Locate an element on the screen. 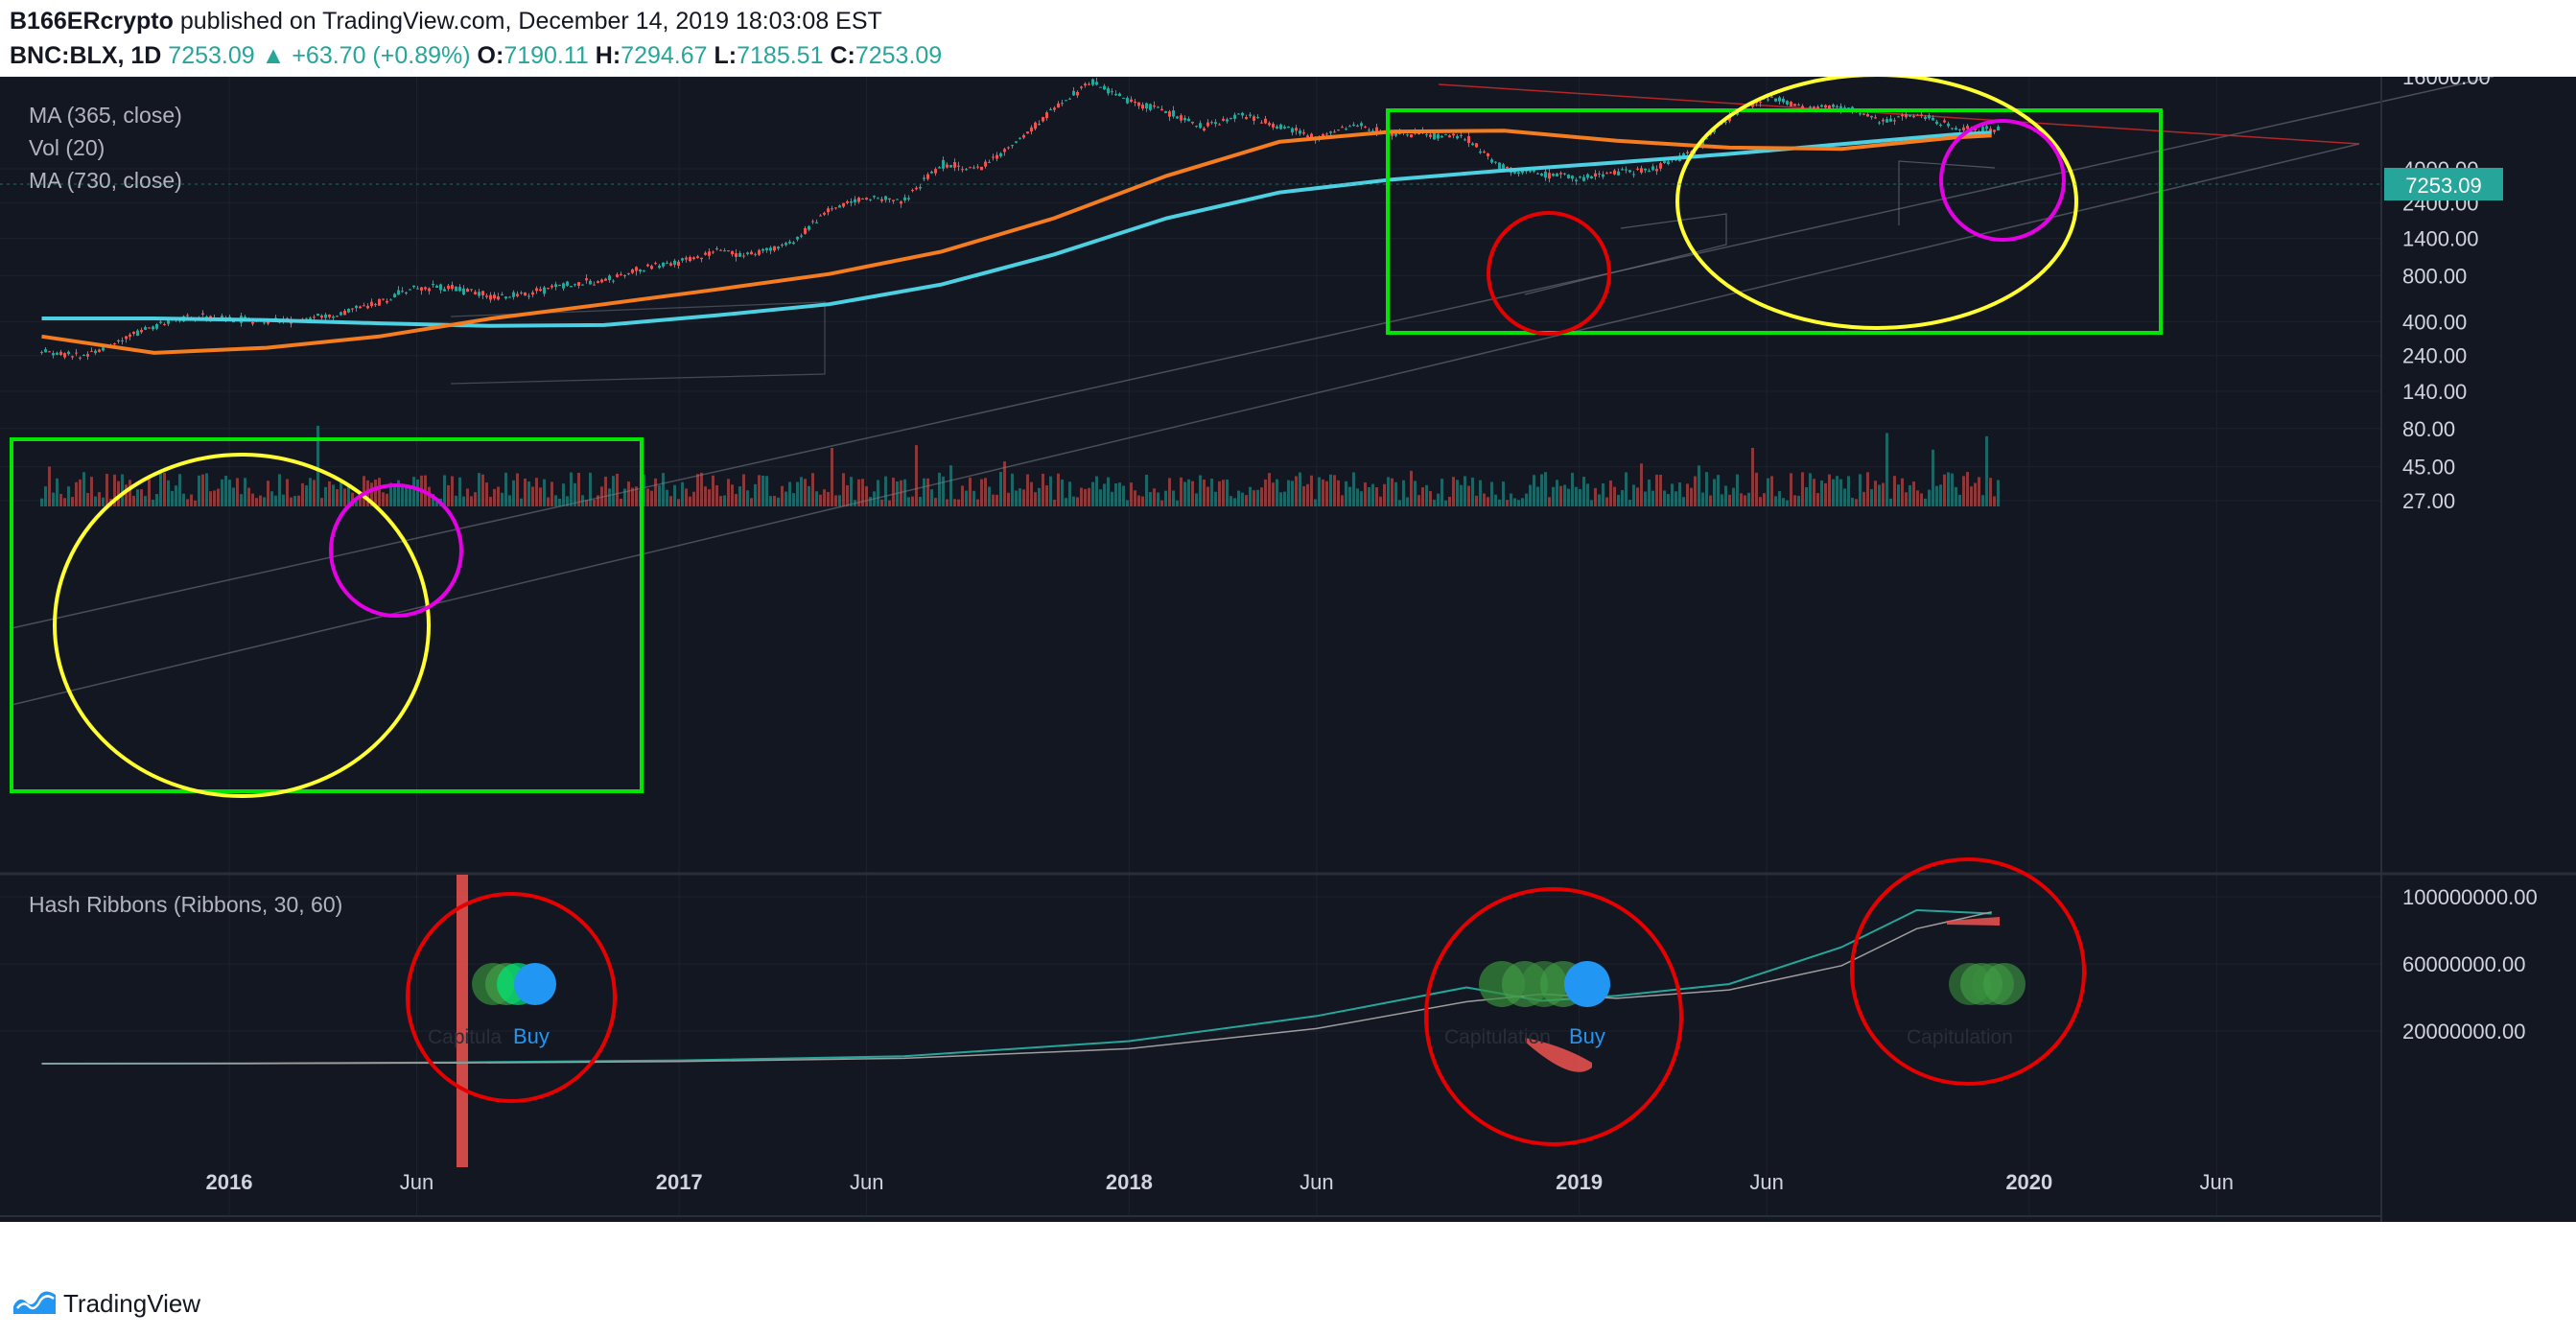  capitulation-fill-2018 is located at coordinates (1558, 1055).